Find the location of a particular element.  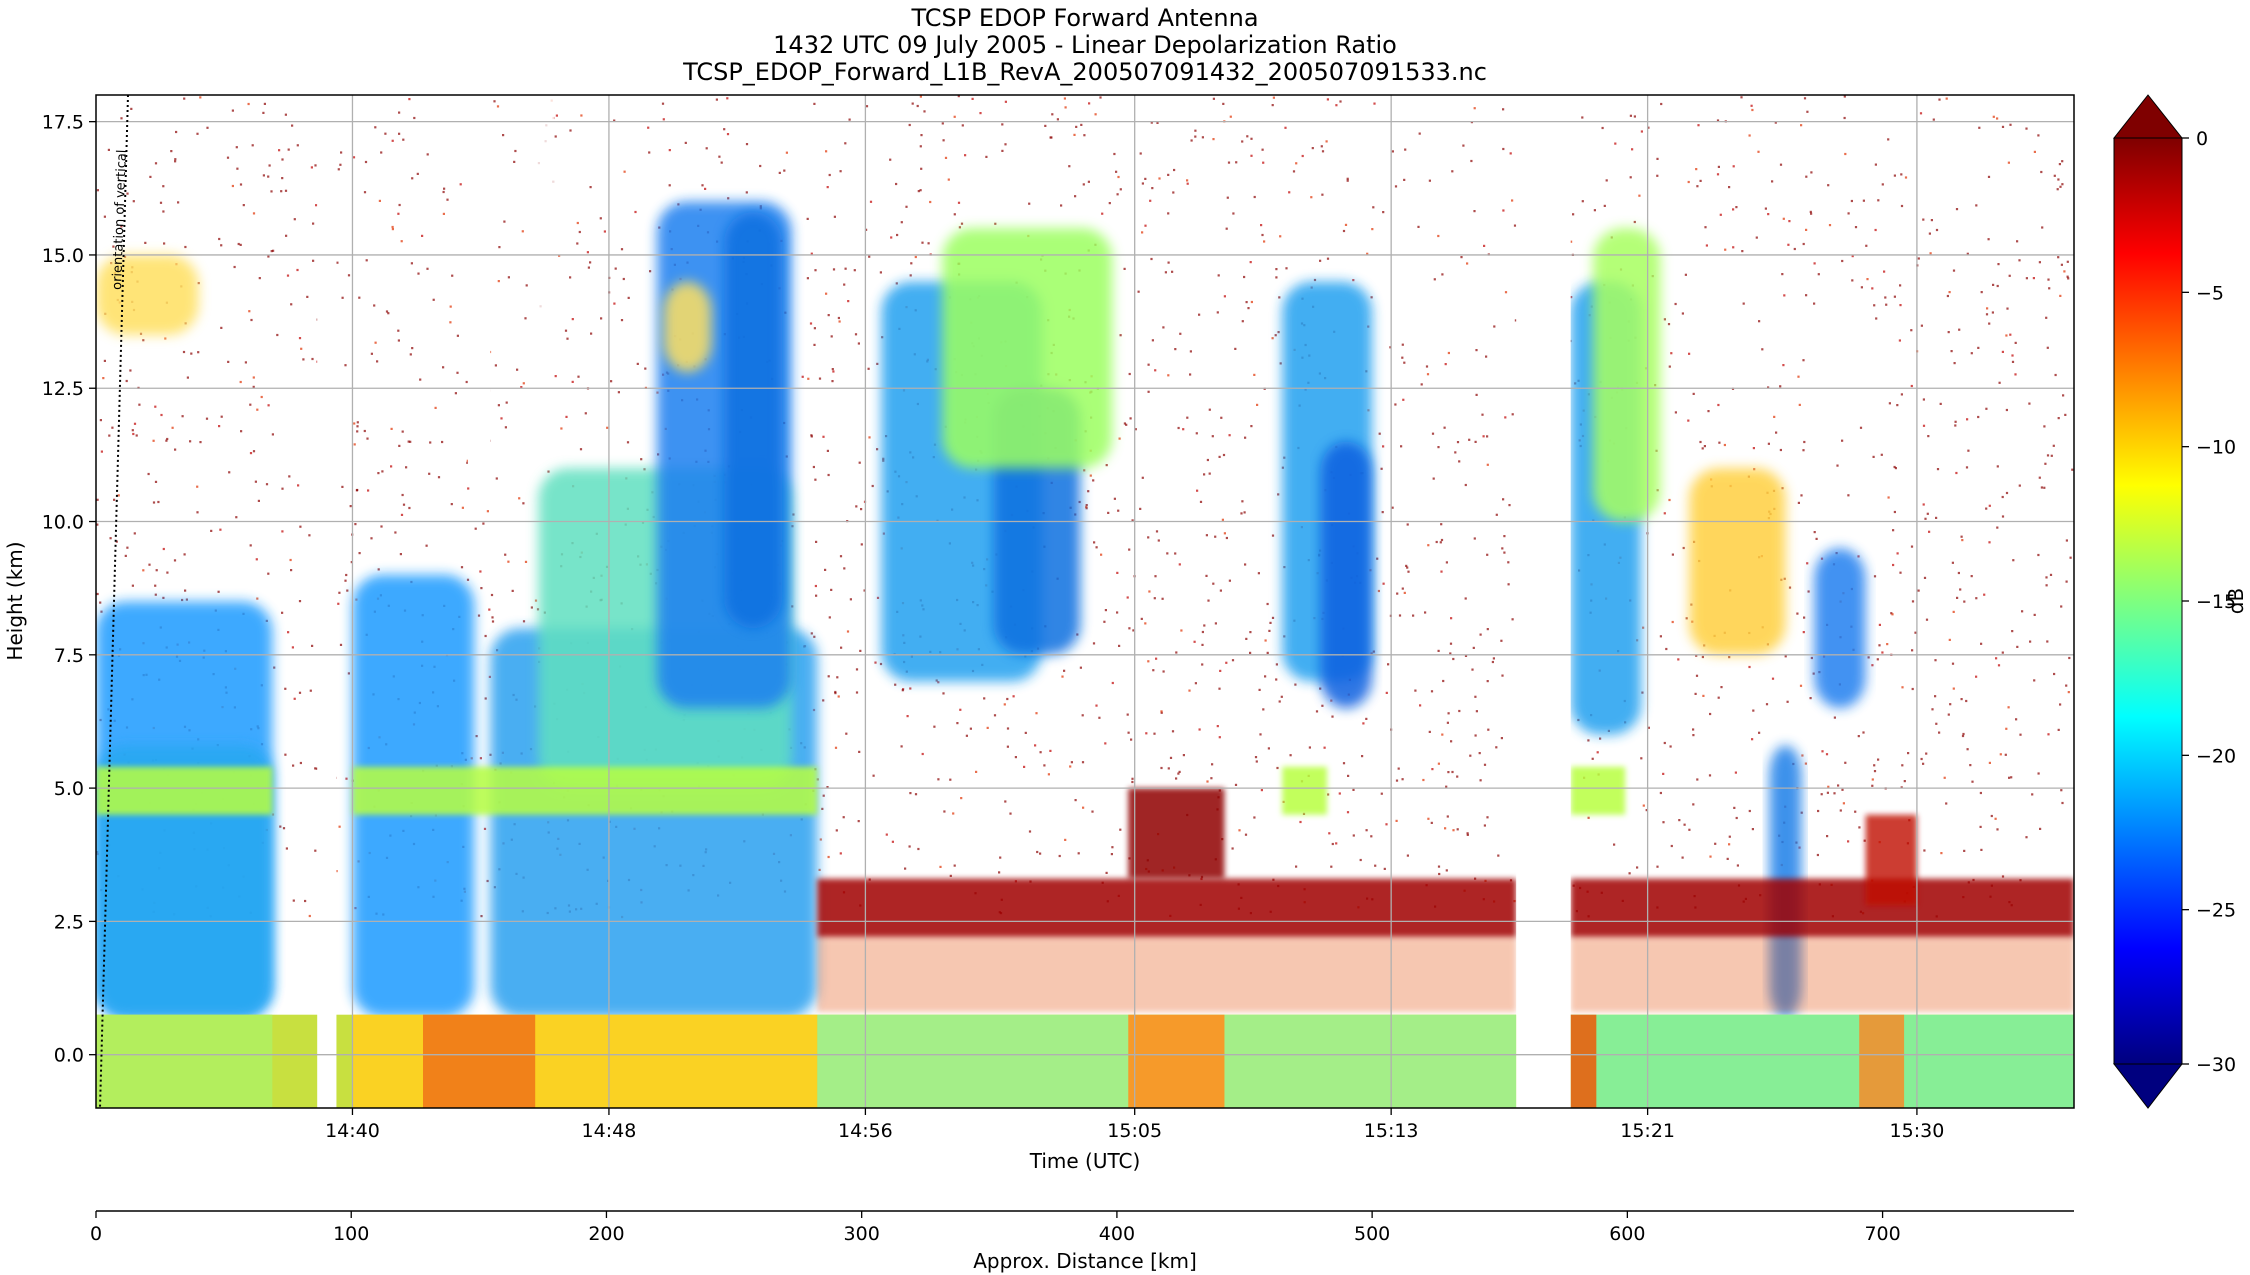

colorbar: 0 −5 −10 −15 −20 −25 −30 dB is located at coordinates (2180, 601).